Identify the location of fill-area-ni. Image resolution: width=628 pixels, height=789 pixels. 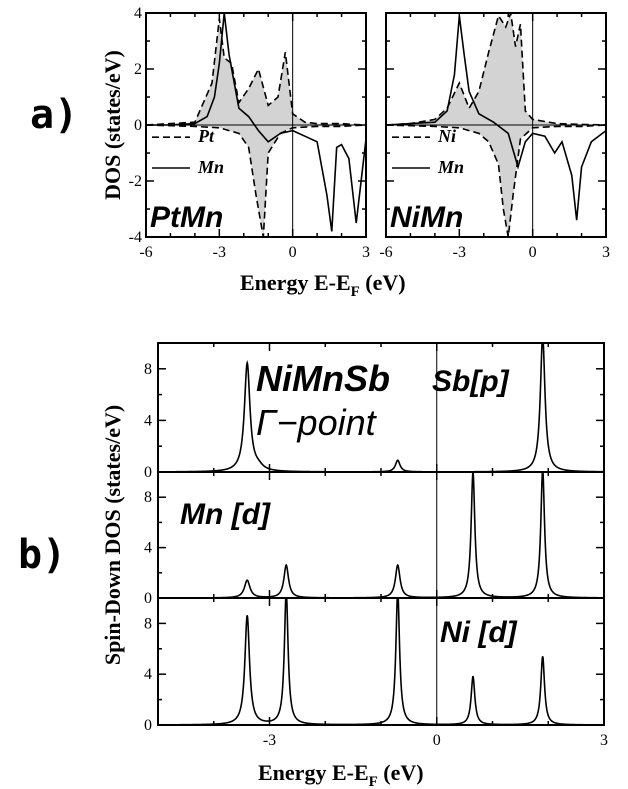
(496, 69).